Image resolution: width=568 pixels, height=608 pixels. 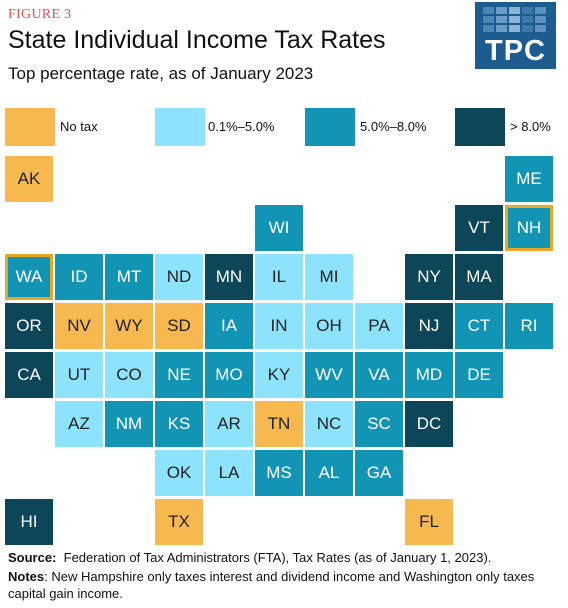 What do you see at coordinates (529, 326) in the screenshot?
I see `state-tile-ri: RI` at bounding box center [529, 326].